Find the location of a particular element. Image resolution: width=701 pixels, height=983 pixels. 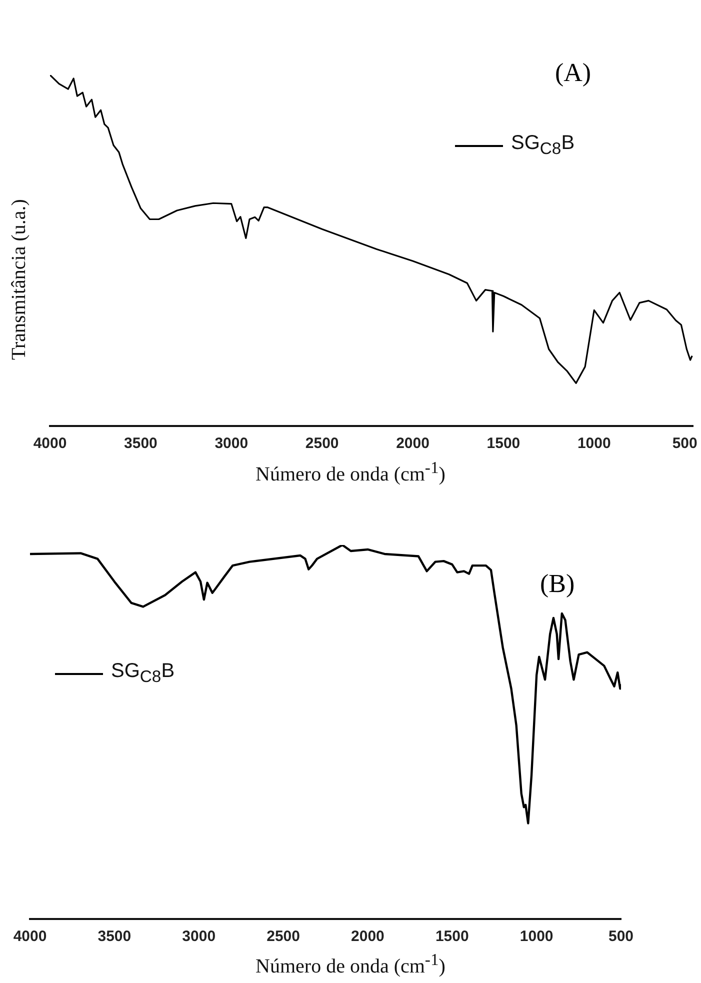

annotation: (B) is located at coordinates (557, 584).